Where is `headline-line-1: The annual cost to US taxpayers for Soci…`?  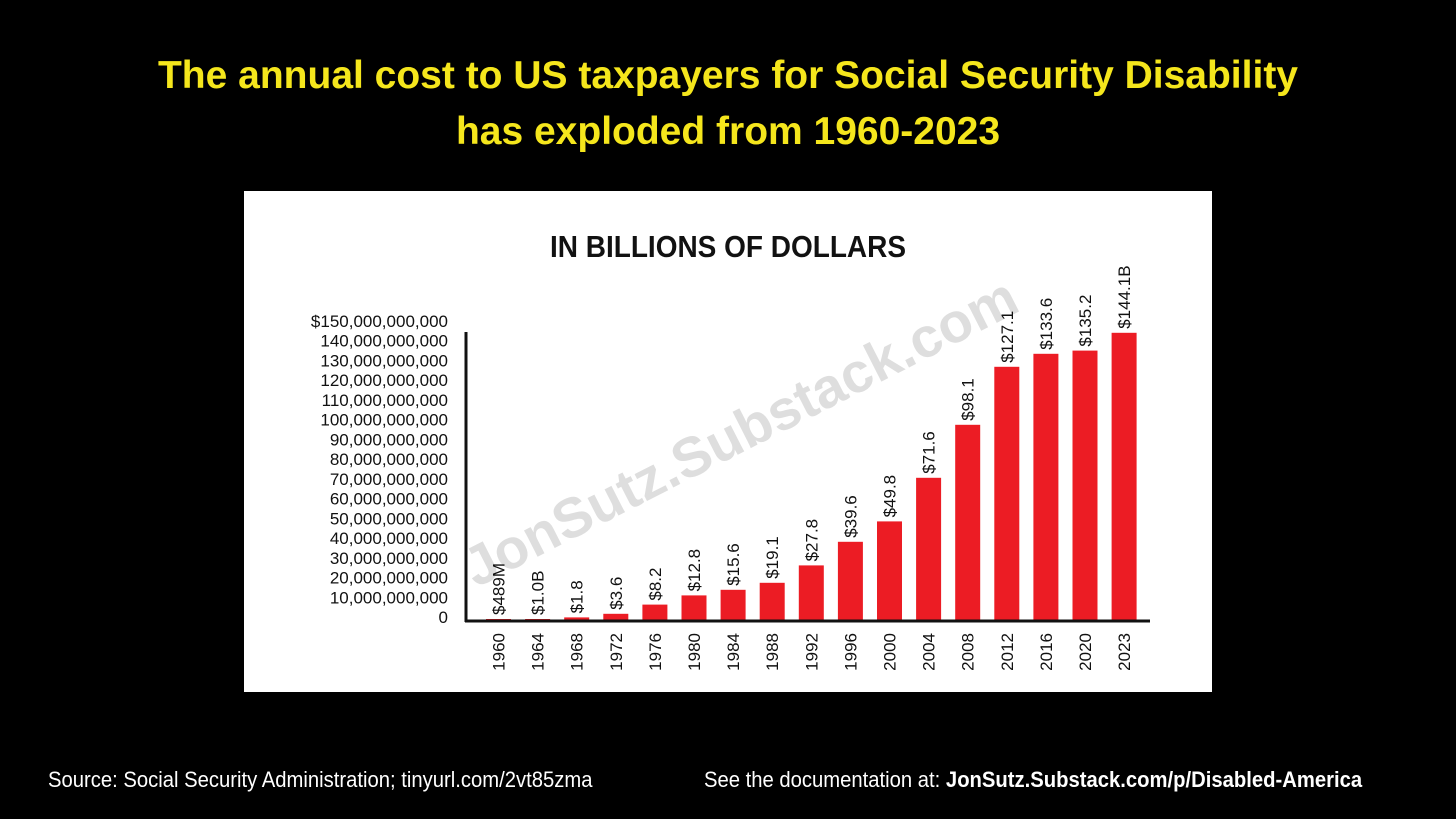 headline-line-1: The annual cost to US taxpayers for Soci… is located at coordinates (727, 75).